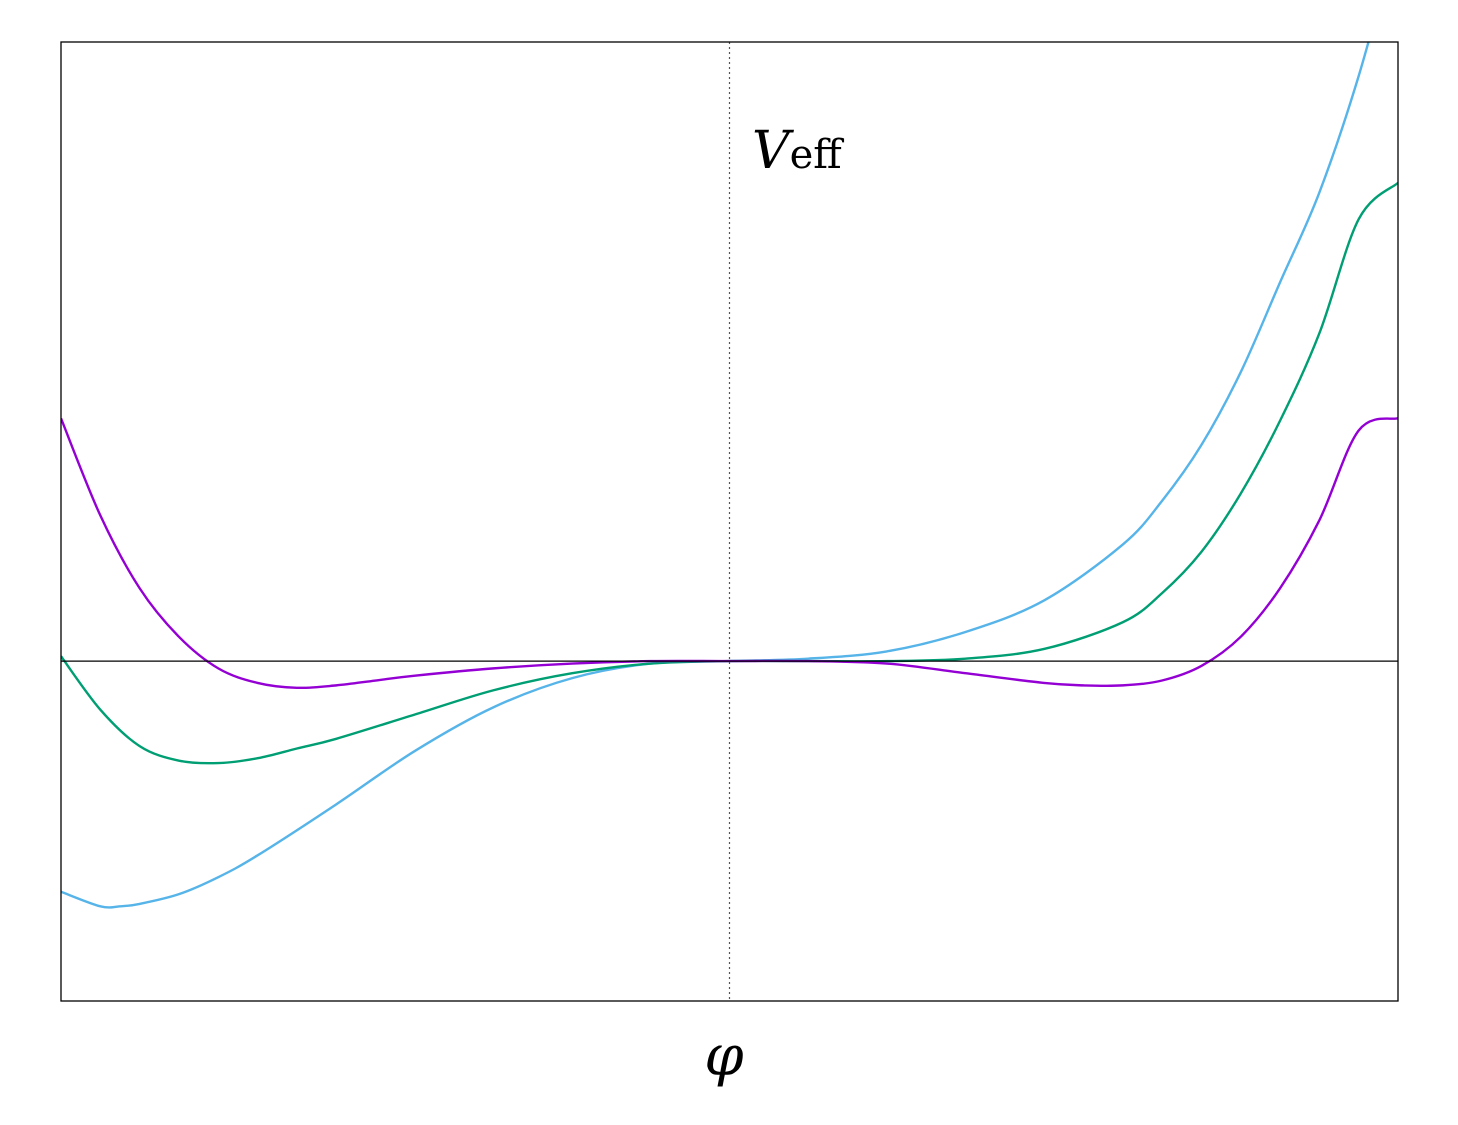 This screenshot has height=1125, width=1458. What do you see at coordinates (723, 1056) in the screenshot?
I see `x-axis-label: φ` at bounding box center [723, 1056].